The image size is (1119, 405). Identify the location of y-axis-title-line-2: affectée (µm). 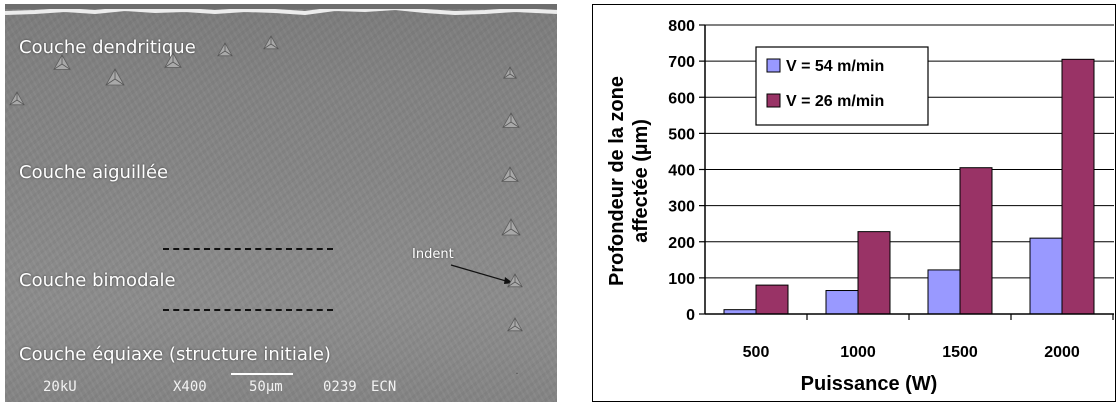
(641, 181).